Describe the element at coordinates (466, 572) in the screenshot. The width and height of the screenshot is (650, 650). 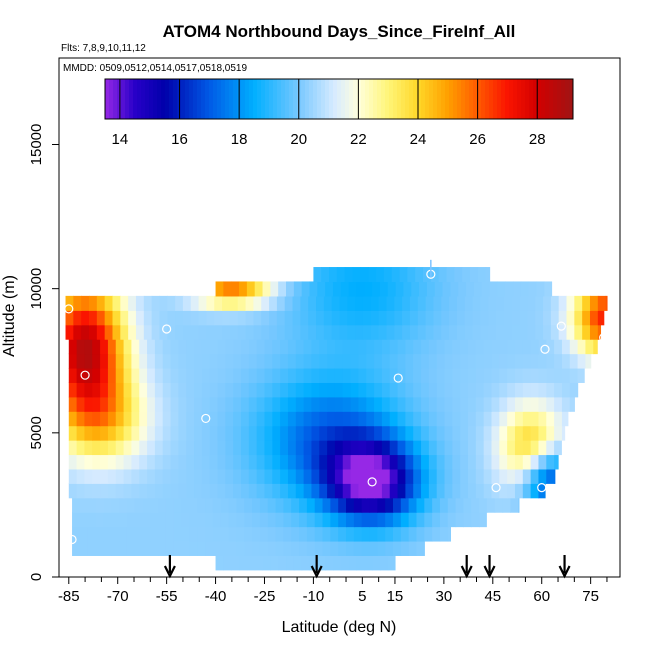
I see `profile-arrow-head` at that location.